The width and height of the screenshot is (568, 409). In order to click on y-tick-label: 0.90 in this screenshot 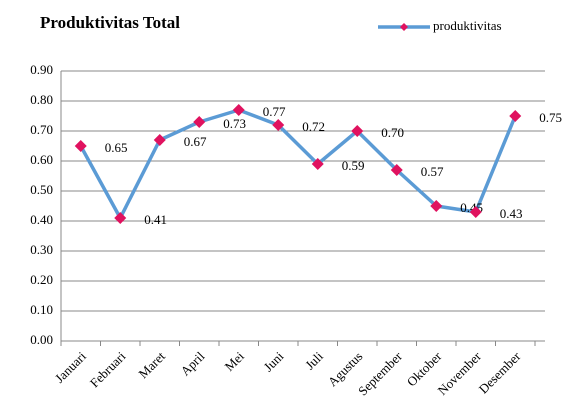, I will do `click(41, 69)`.